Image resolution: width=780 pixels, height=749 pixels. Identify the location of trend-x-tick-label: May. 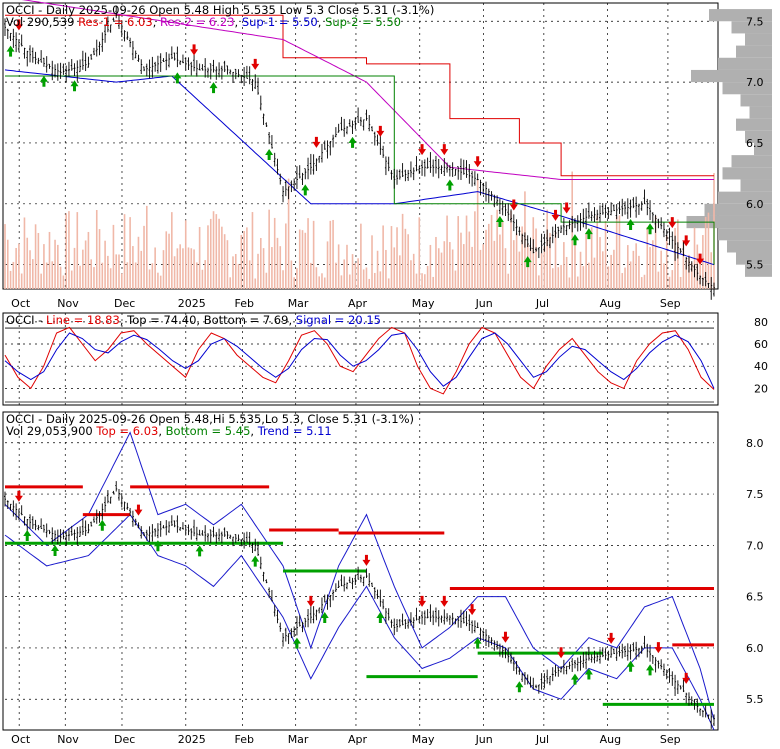
(423, 739).